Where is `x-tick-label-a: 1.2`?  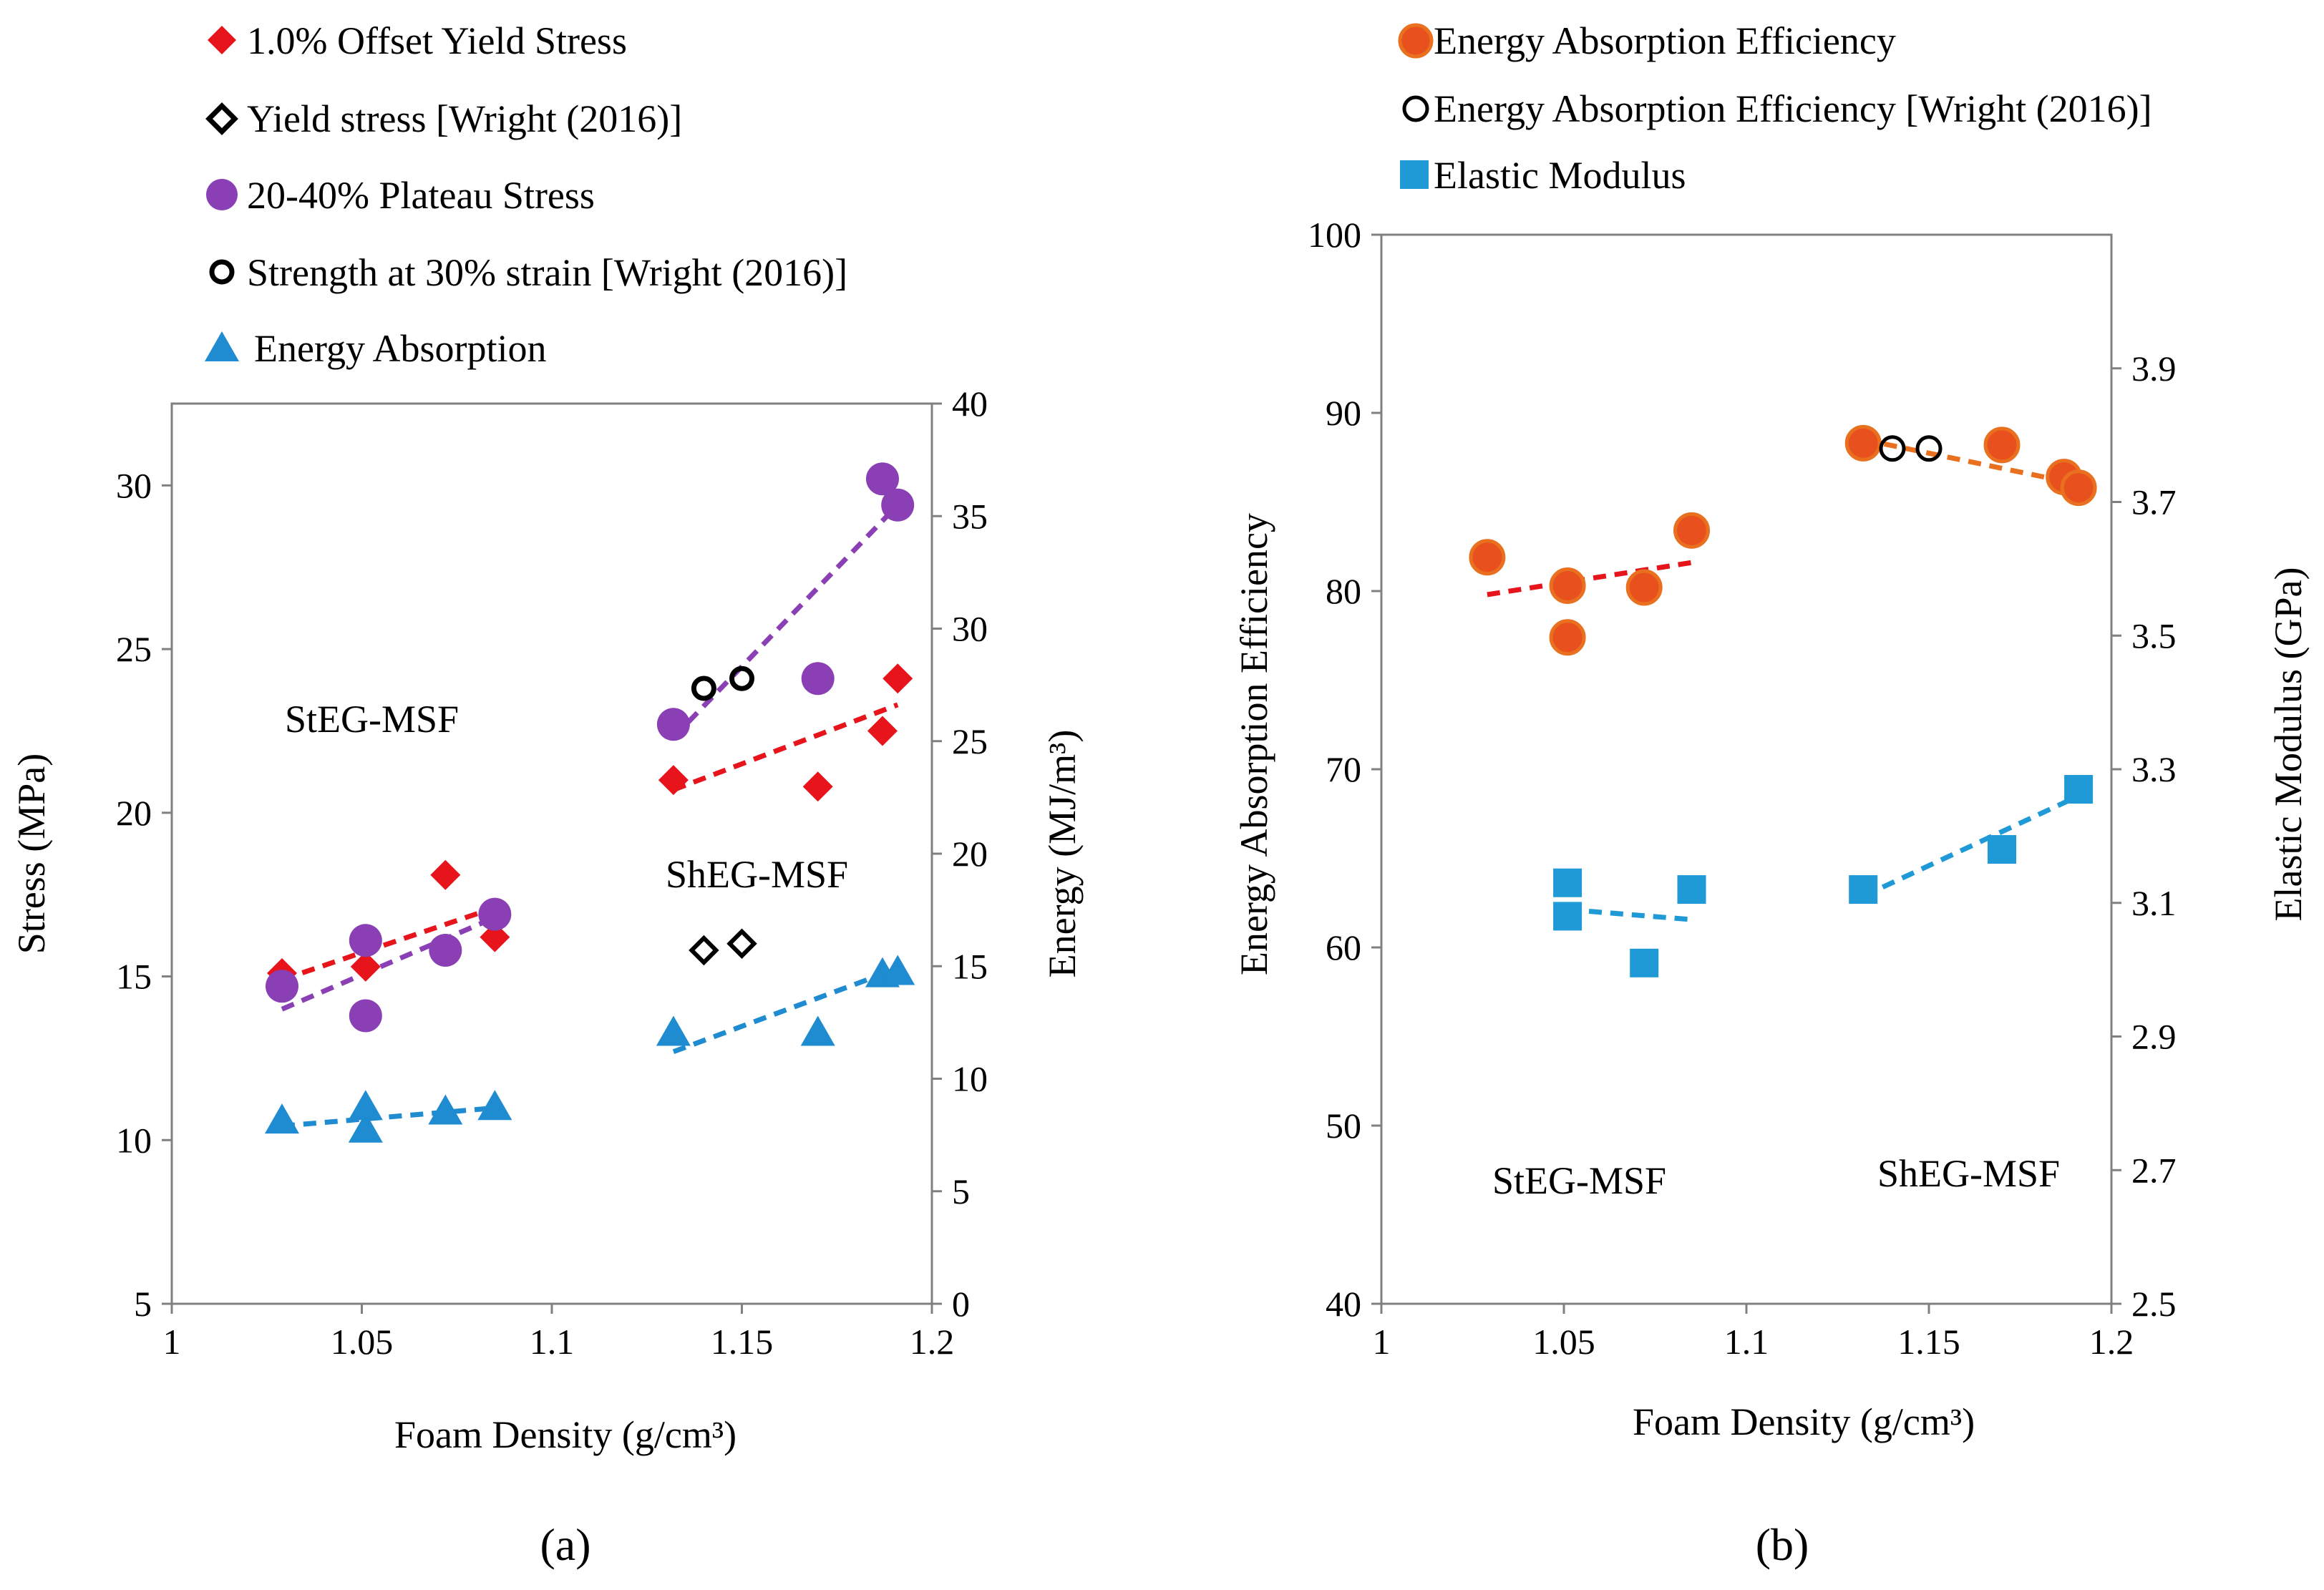 x-tick-label-a: 1.2 is located at coordinates (932, 1342).